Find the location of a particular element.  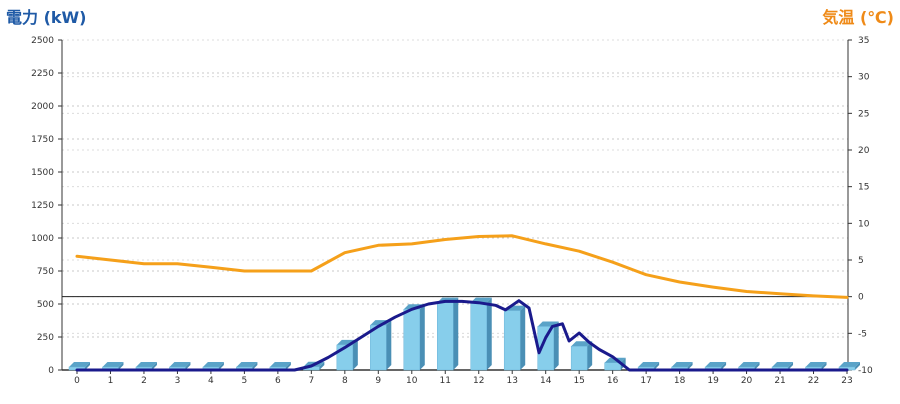

x-tick-label: 13 is located at coordinates (511, 381).